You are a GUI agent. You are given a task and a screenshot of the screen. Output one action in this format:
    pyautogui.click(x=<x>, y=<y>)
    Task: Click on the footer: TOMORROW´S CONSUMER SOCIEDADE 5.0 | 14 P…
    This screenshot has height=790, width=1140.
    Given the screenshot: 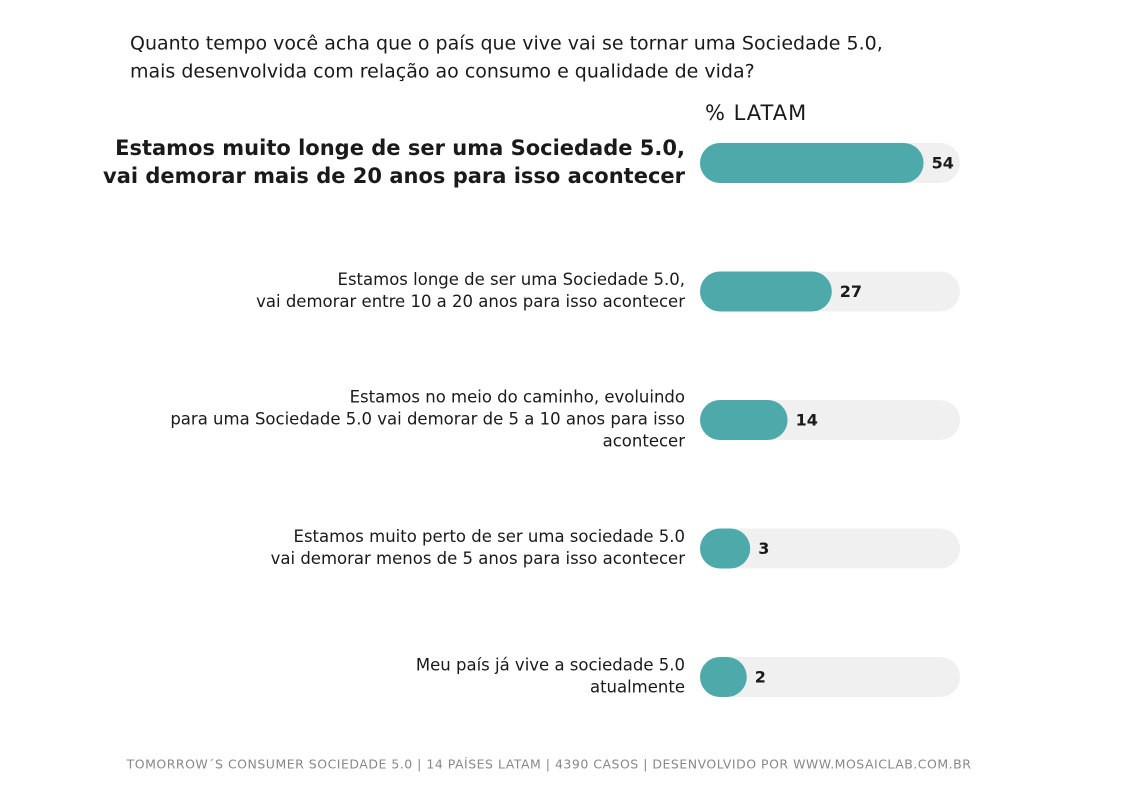 What is the action you would take?
    pyautogui.click(x=549, y=764)
    